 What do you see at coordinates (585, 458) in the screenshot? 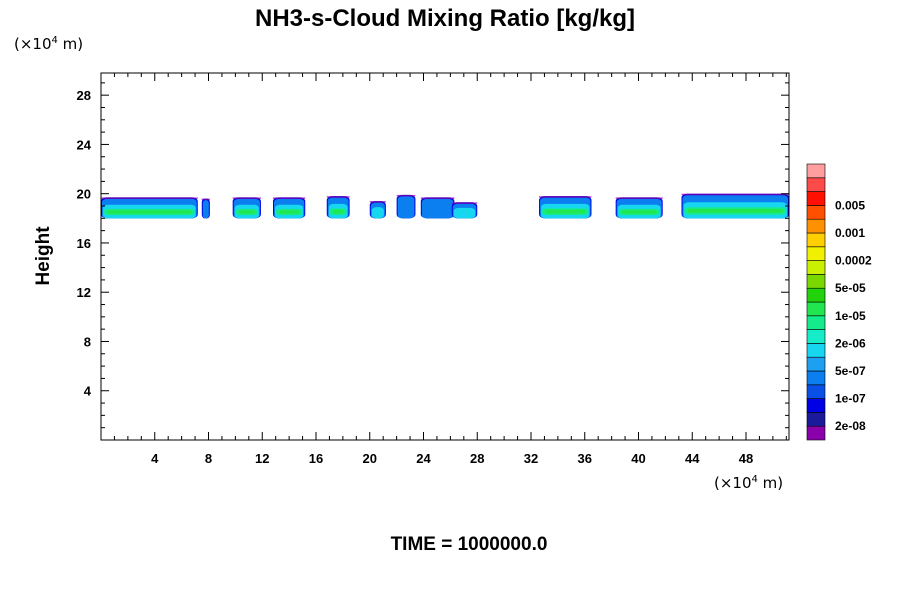
I see `x-tick-label: 36` at bounding box center [585, 458].